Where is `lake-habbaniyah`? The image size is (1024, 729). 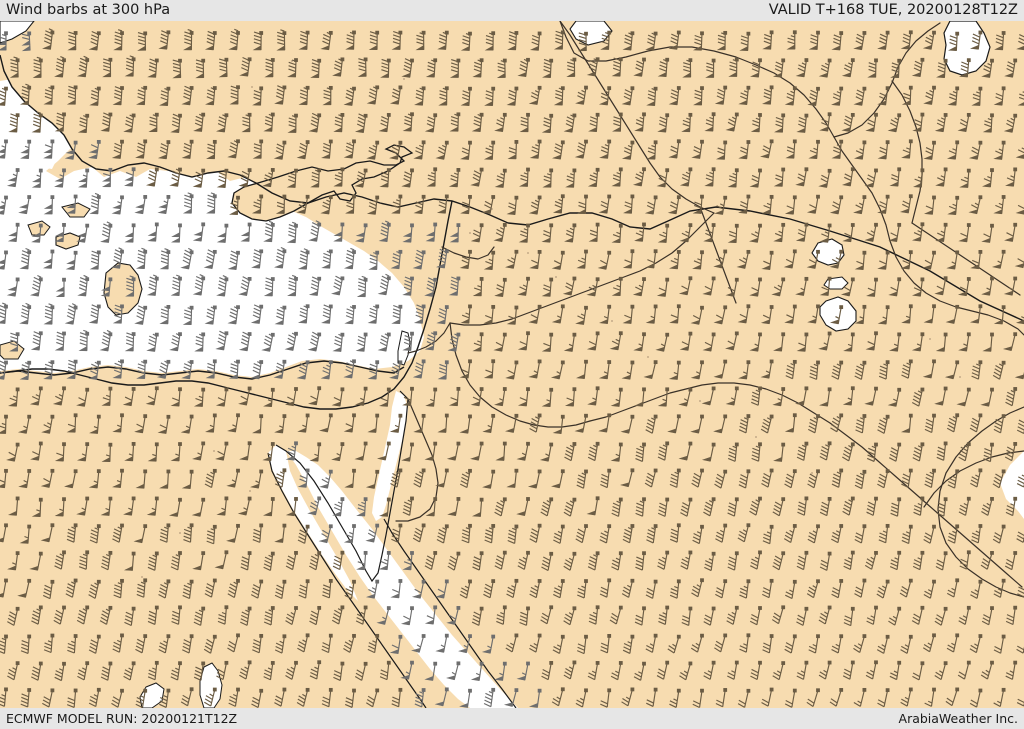
lake-habbaniyah is located at coordinates (836, 283).